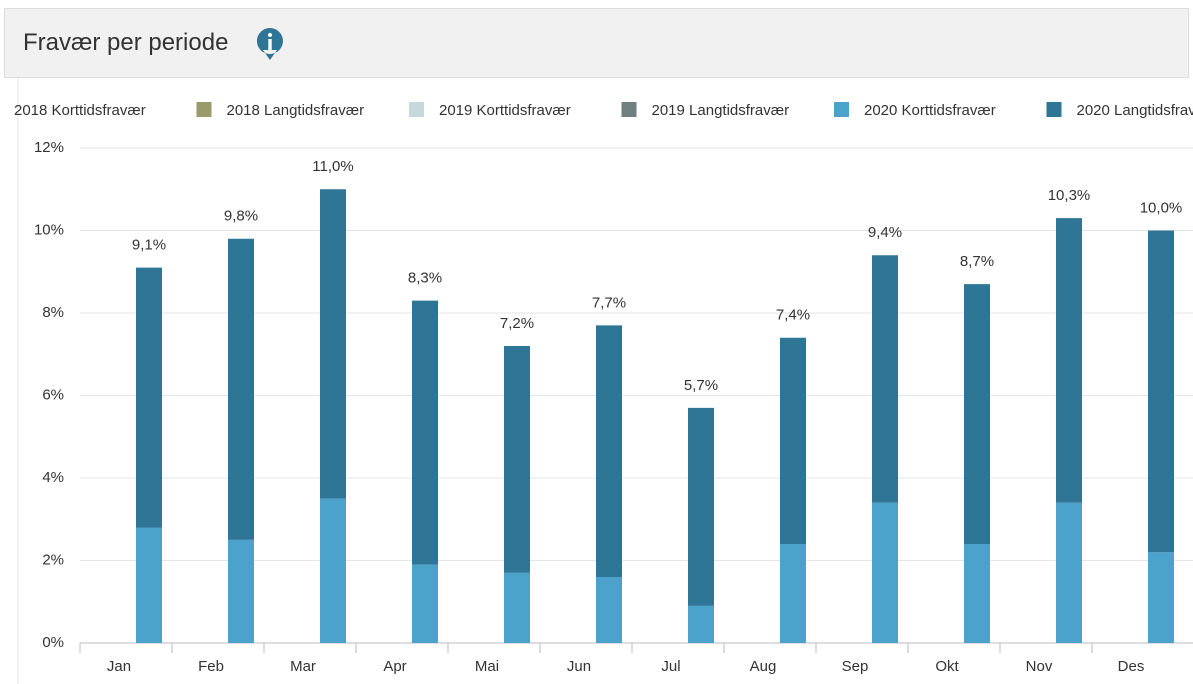 Image resolution: width=1193 pixels, height=684 pixels. What do you see at coordinates (487, 666) in the screenshot?
I see `x-tick-label: Mai` at bounding box center [487, 666].